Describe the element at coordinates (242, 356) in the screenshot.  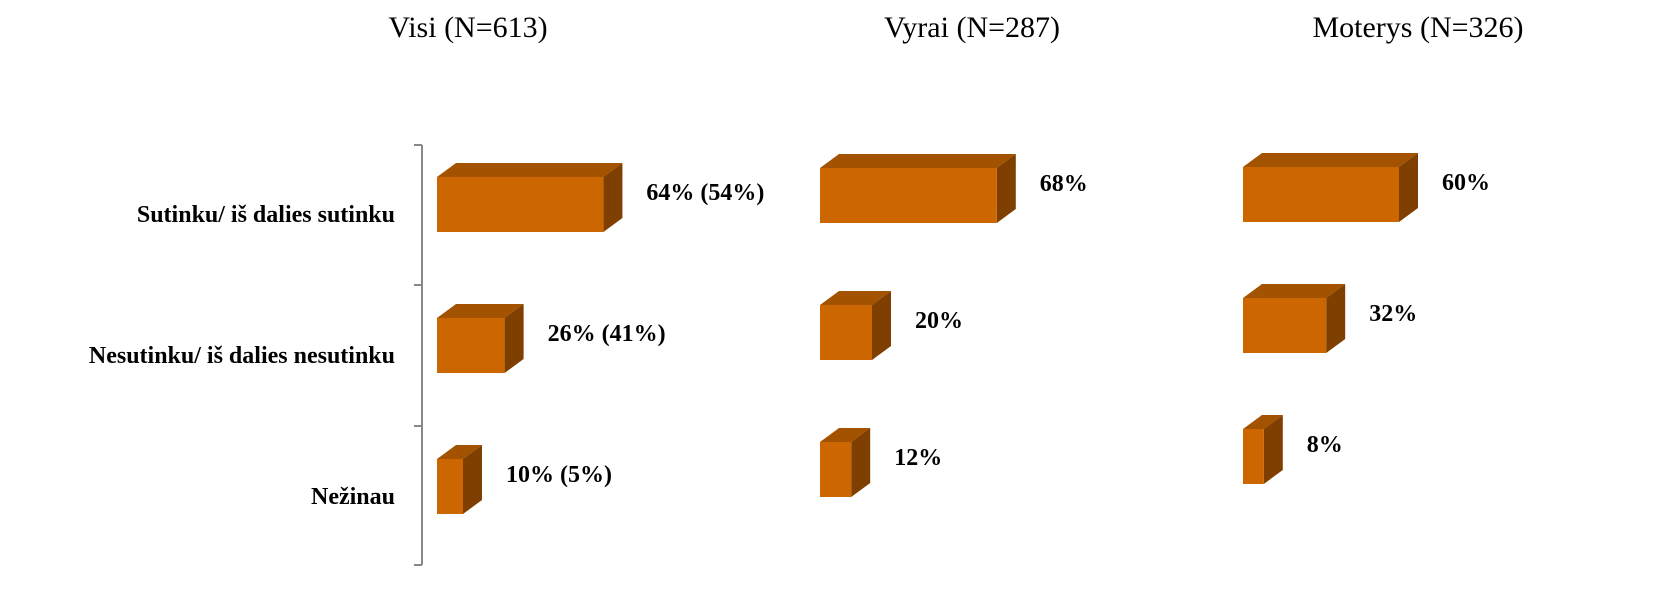
I see `category-label: Nesutinku/ iš dalies nesutinku` at that location.